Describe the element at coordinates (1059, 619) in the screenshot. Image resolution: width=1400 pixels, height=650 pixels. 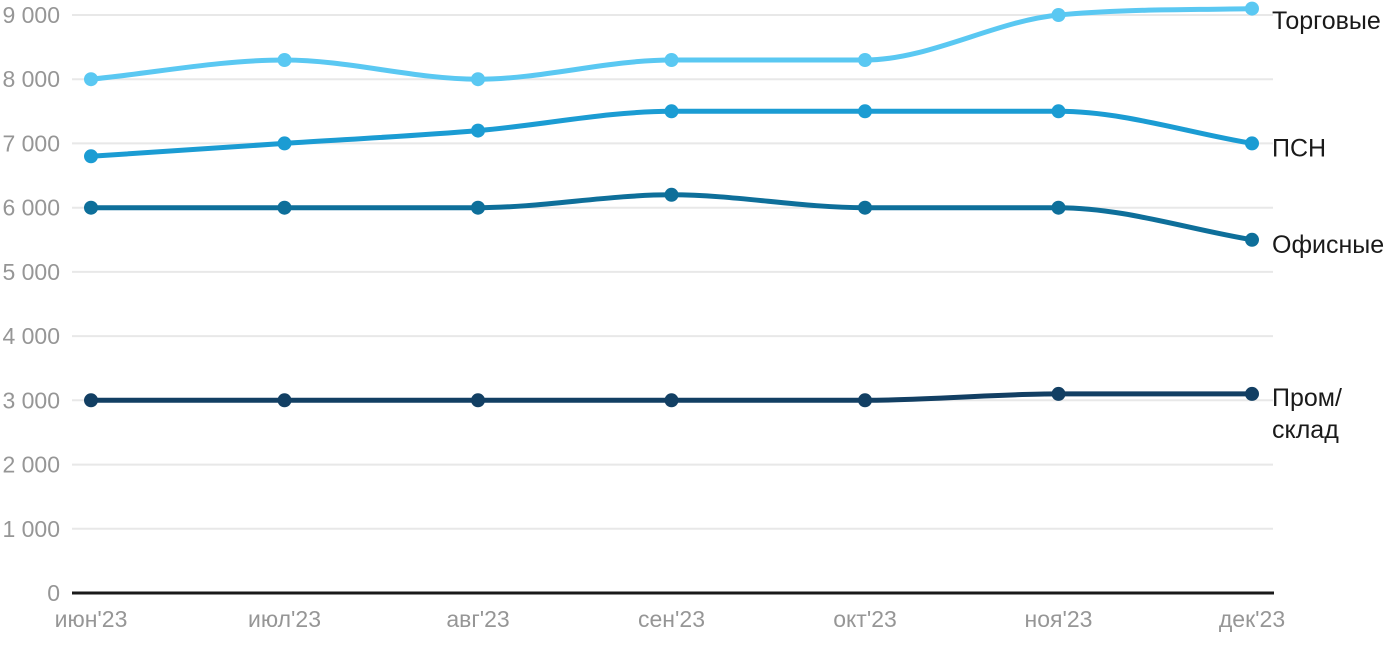
I see `x-tick-label-5: ноя'23` at that location.